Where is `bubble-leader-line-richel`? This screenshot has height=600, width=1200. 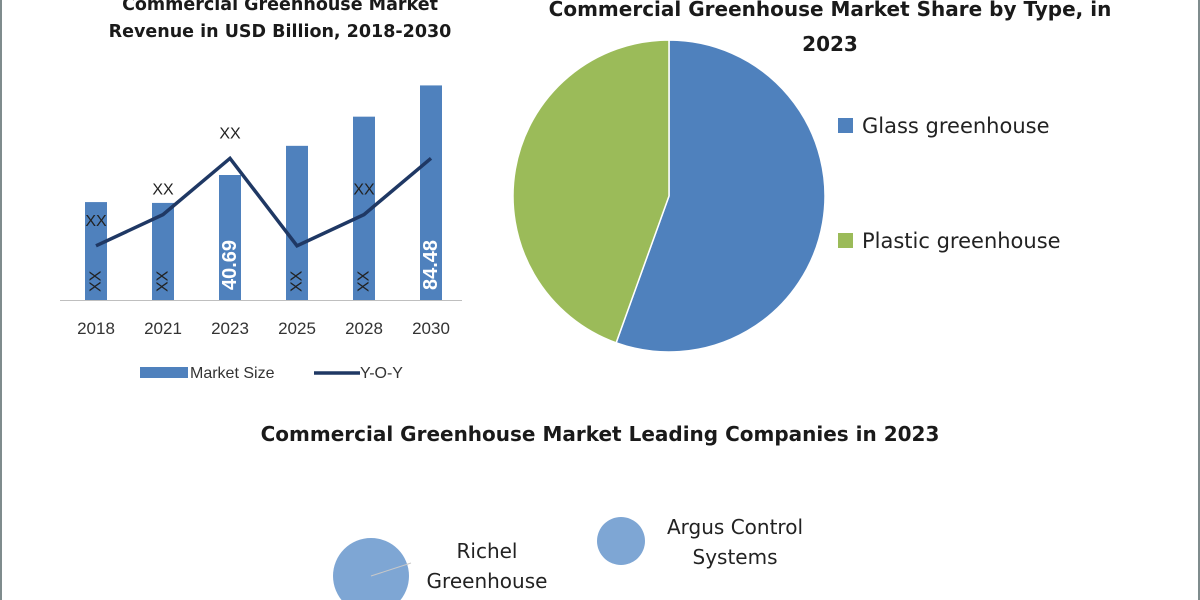 bubble-leader-line-richel is located at coordinates (391, 569).